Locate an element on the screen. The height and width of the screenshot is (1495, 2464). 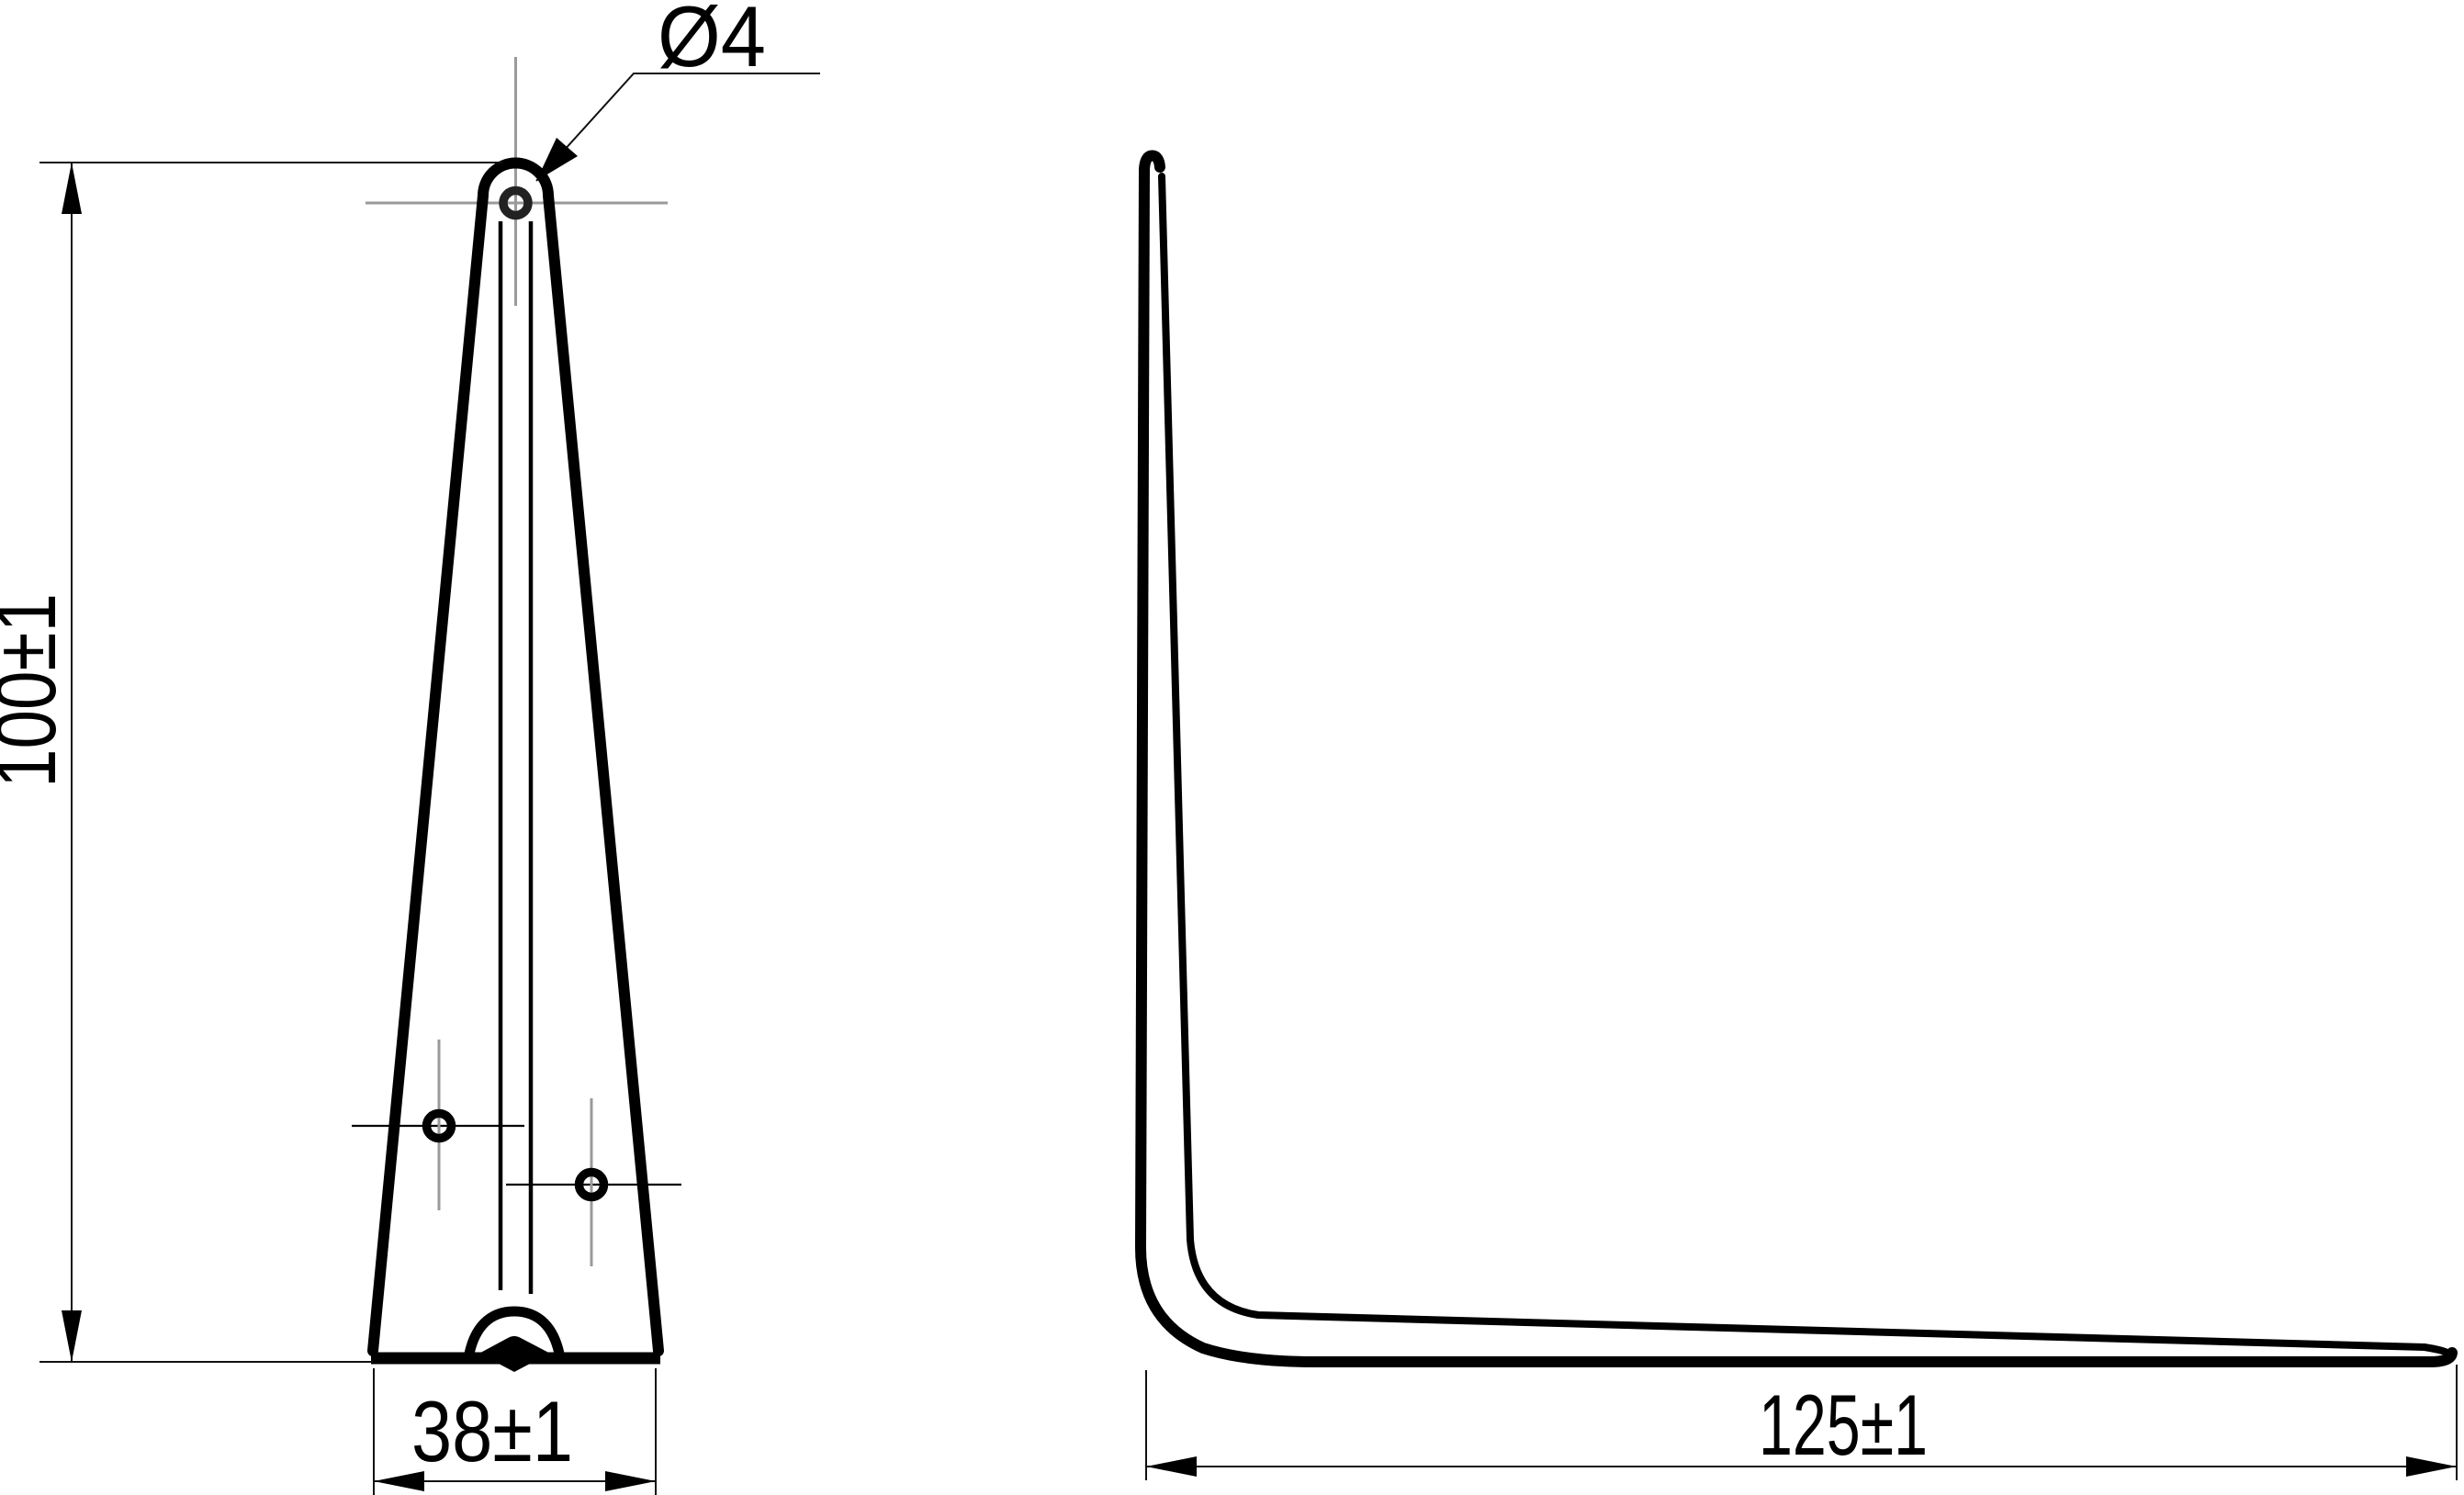
arrowhead-up is located at coordinates (72, 188).